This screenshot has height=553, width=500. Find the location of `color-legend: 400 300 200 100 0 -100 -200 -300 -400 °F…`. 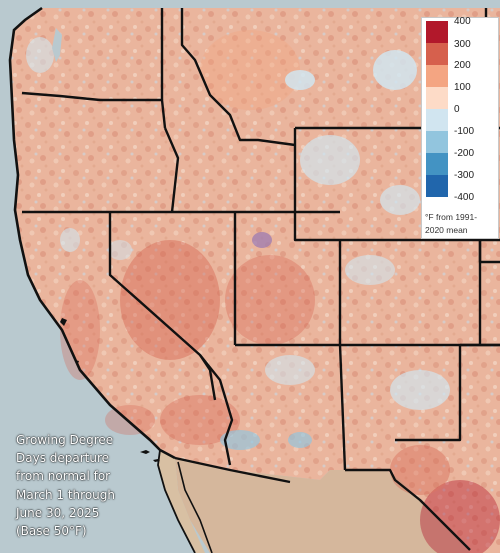

color-legend: 400 300 200 100 0 -100 -200 -300 -400 °F… is located at coordinates (460, 127).